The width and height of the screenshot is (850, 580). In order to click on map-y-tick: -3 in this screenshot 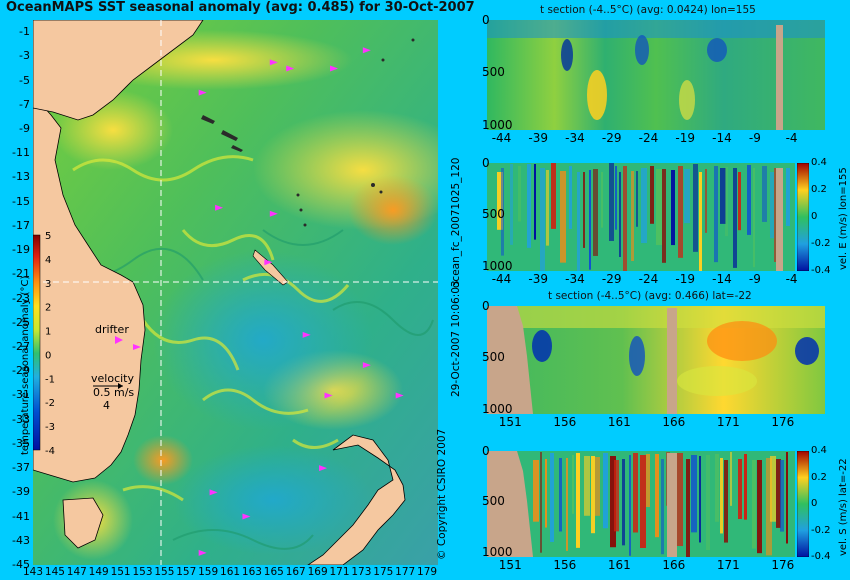, I will do `click(24, 56)`.